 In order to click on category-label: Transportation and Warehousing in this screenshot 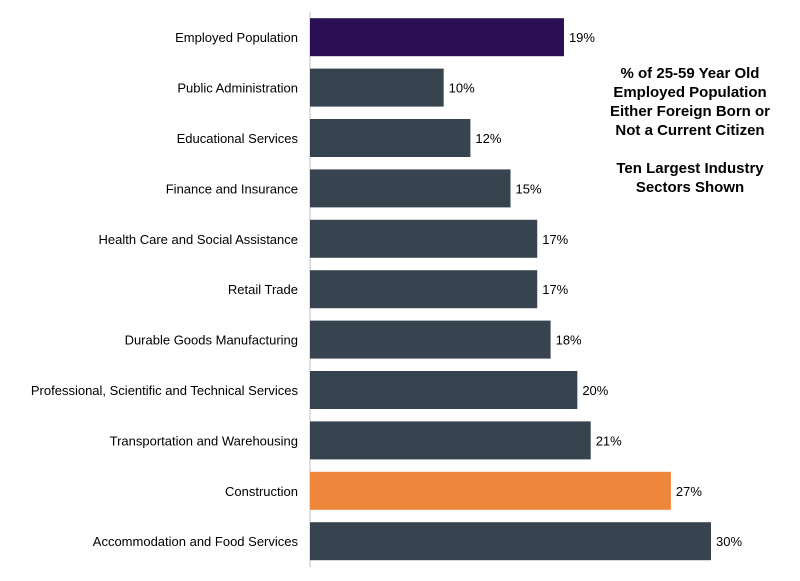, I will do `click(204, 440)`.